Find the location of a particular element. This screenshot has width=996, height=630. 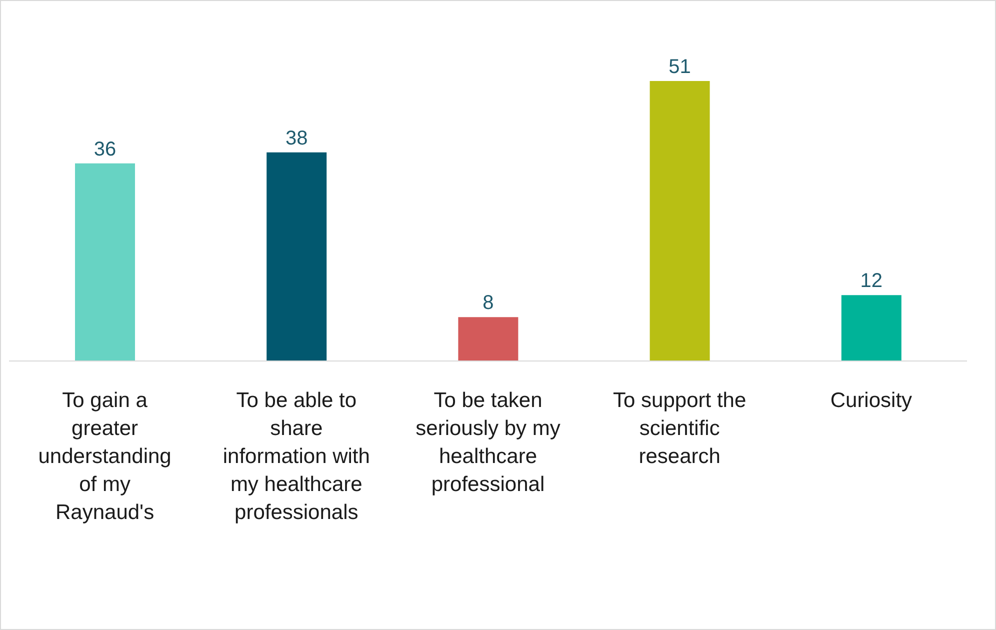

x-tick-label: To be able to share information with my healthcare professionals is located at coordinates (296, 456).